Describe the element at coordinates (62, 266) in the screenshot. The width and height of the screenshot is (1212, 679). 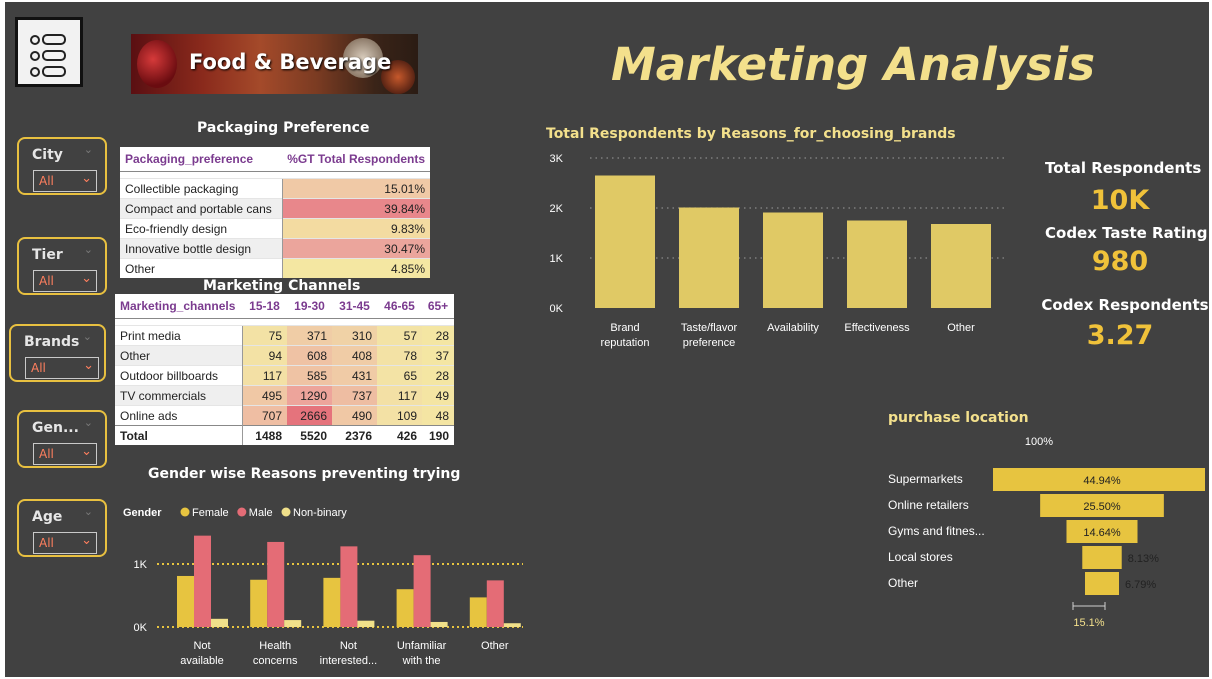
I see `tier-slicer: Tier ⌄ All ⌄` at that location.